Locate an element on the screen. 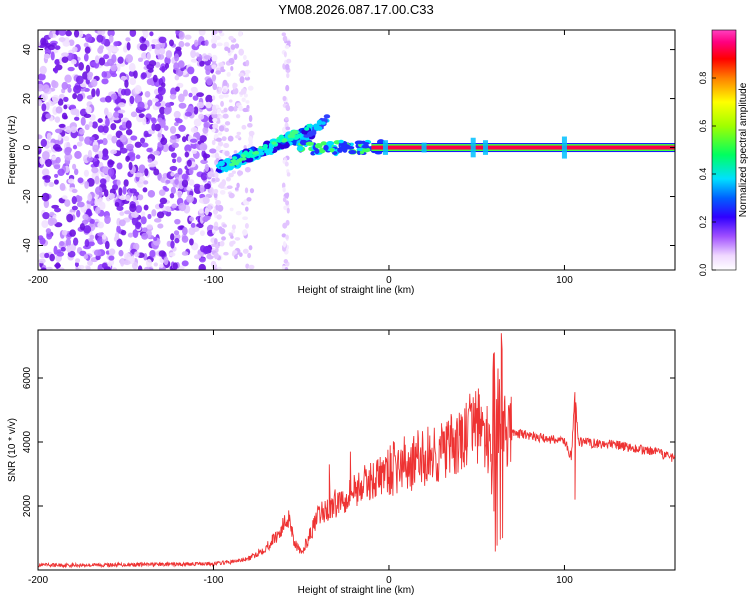  spectrogram-x-label: Height of straight line (km) is located at coordinates (356, 290).